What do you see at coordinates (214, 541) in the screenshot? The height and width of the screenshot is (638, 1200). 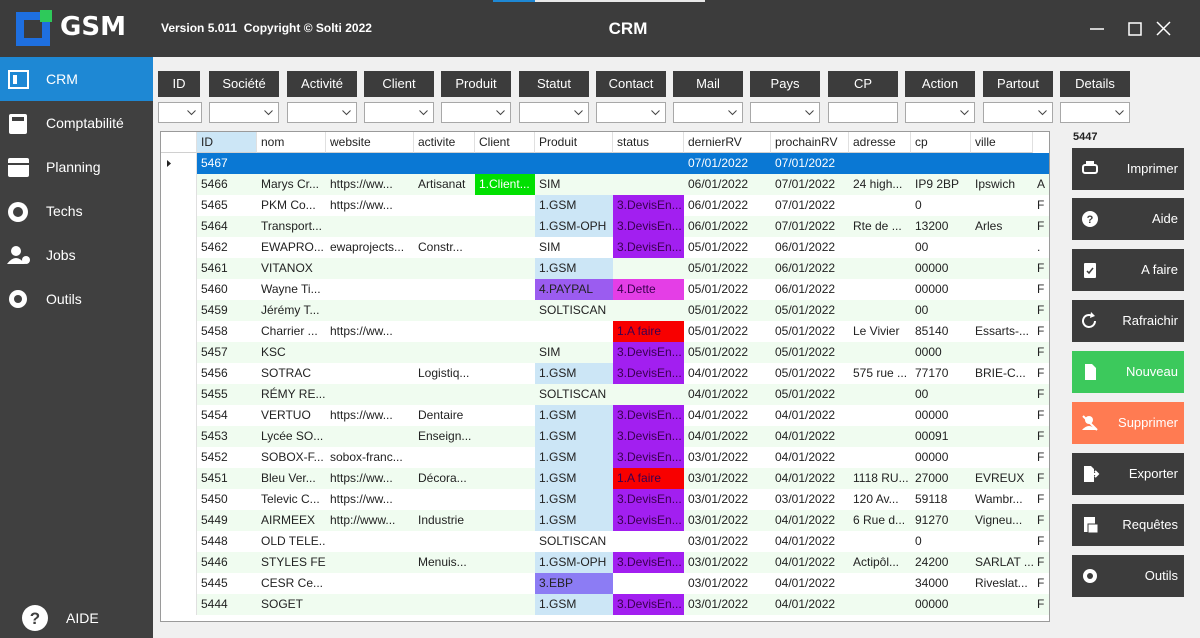 I see `table-cell: 5448` at bounding box center [214, 541].